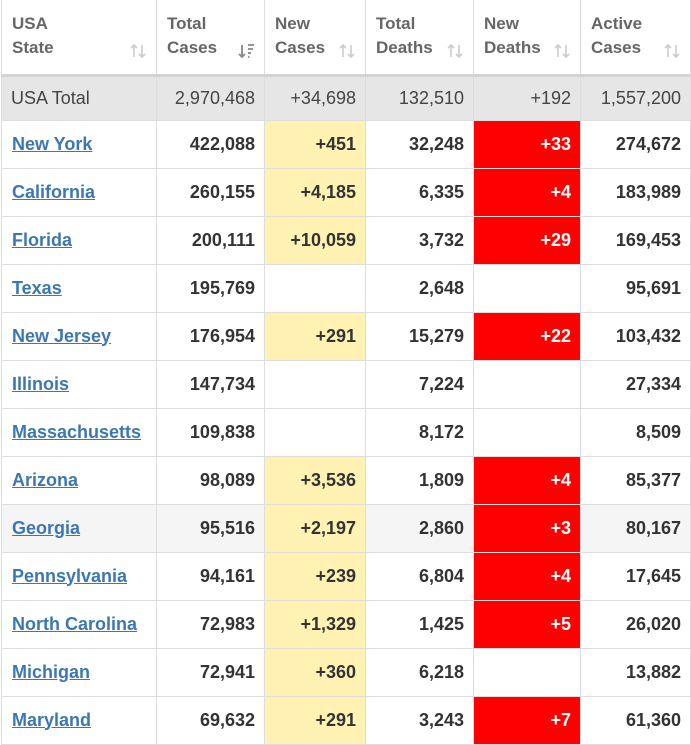  Describe the element at coordinates (419, 97) in the screenshot. I see `total-total-deaths-cell: 132,510` at that location.